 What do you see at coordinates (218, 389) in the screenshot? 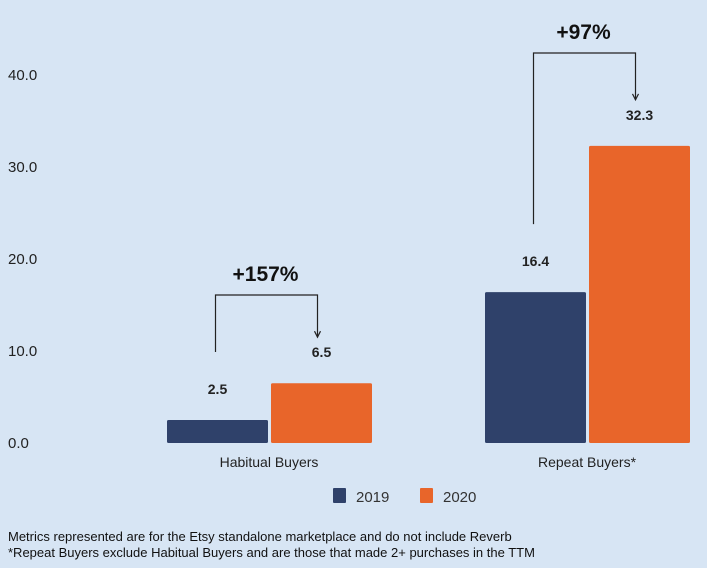
I see `value-label: 2.5` at bounding box center [218, 389].